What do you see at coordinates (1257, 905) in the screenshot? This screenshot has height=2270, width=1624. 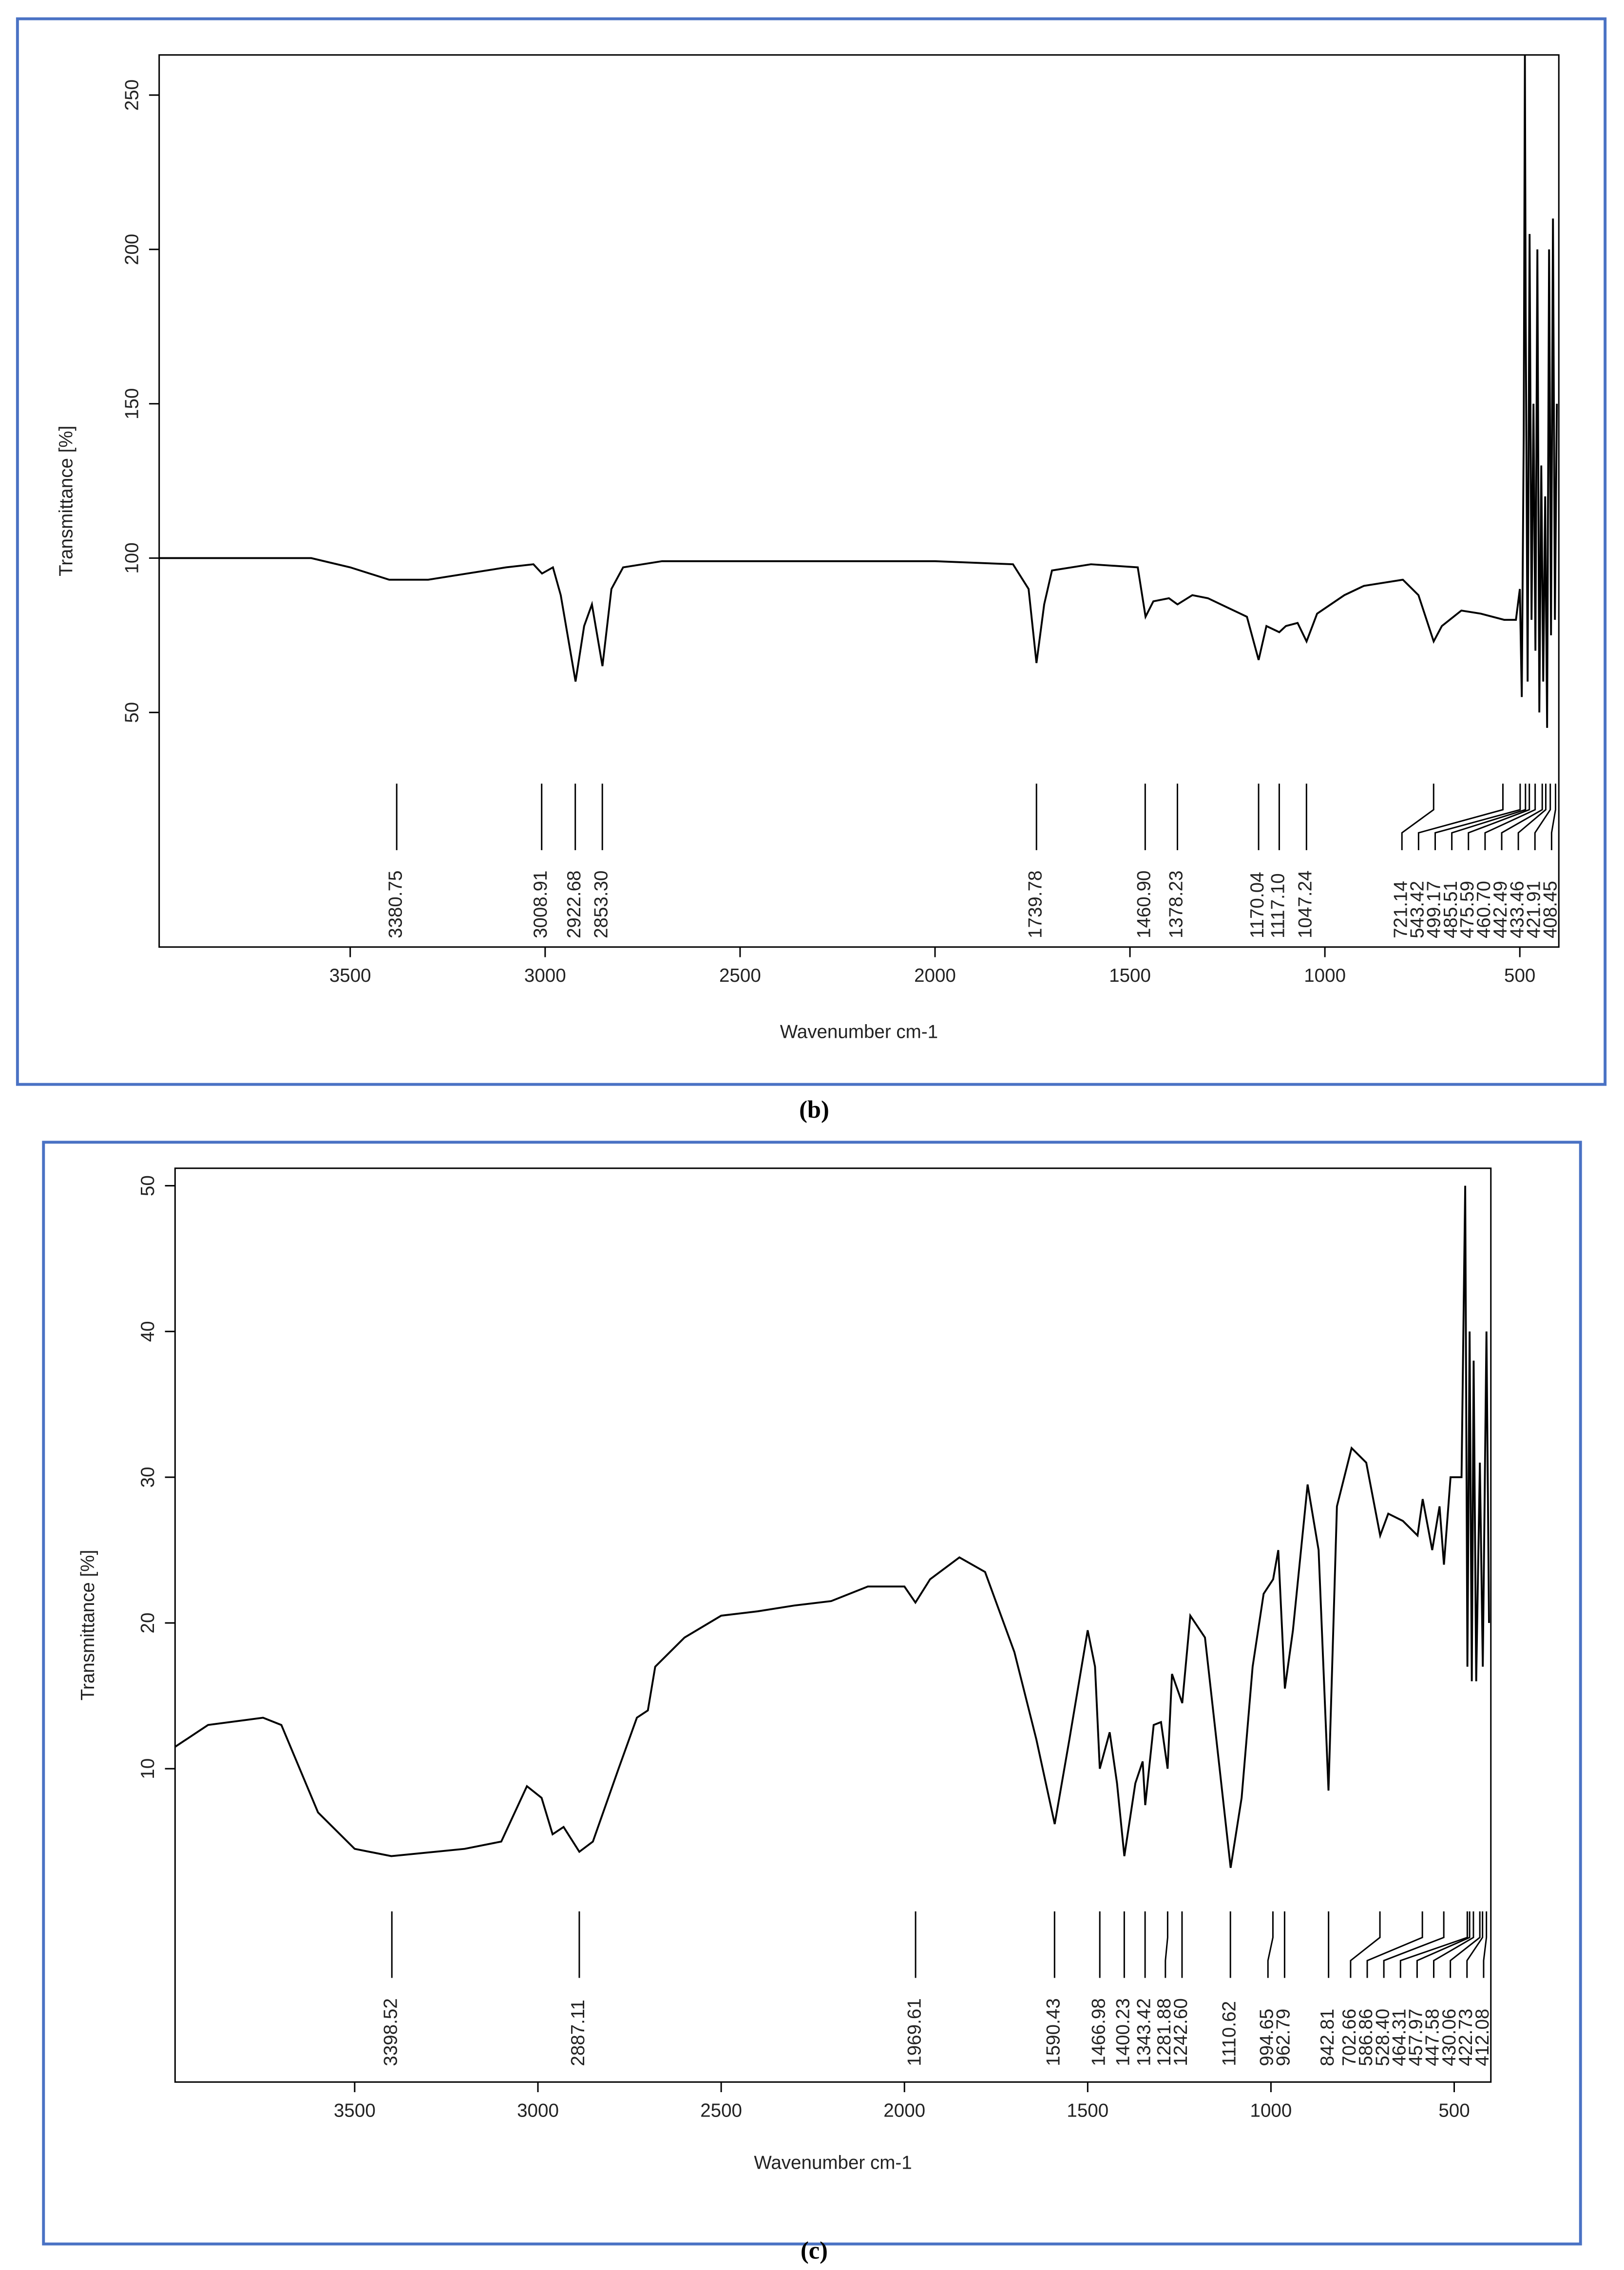 I see `peak-label: 1170.04` at bounding box center [1257, 905].